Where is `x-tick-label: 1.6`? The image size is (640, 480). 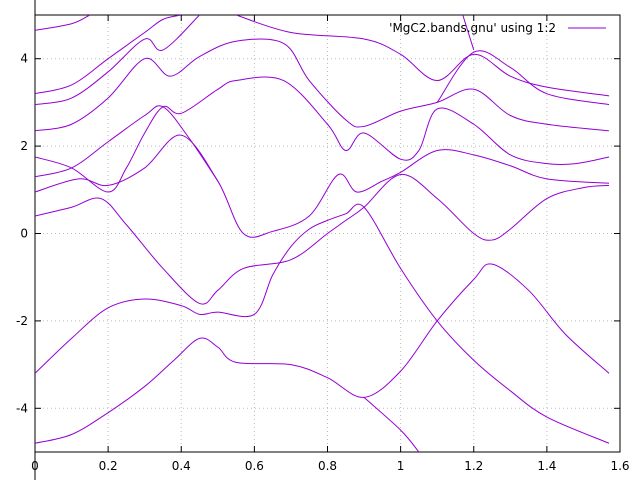
x-tick-label: 1.6 is located at coordinates (619, 466).